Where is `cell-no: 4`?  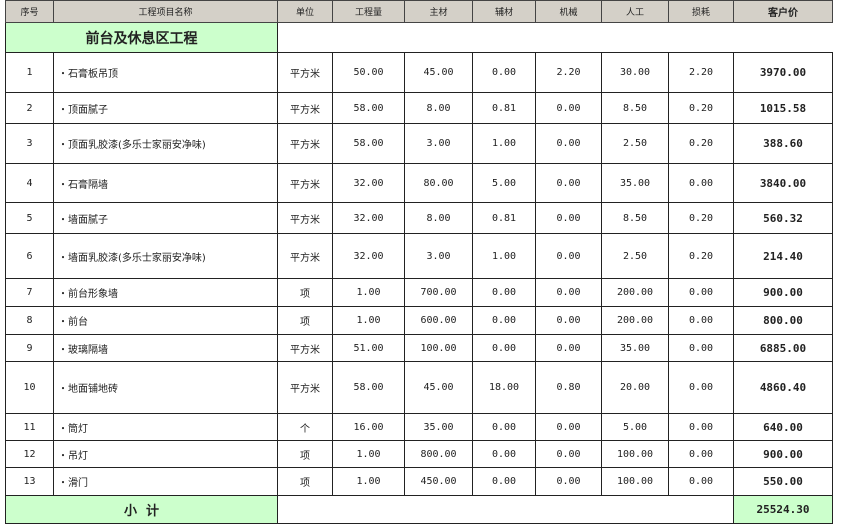 cell-no: 4 is located at coordinates (29, 183).